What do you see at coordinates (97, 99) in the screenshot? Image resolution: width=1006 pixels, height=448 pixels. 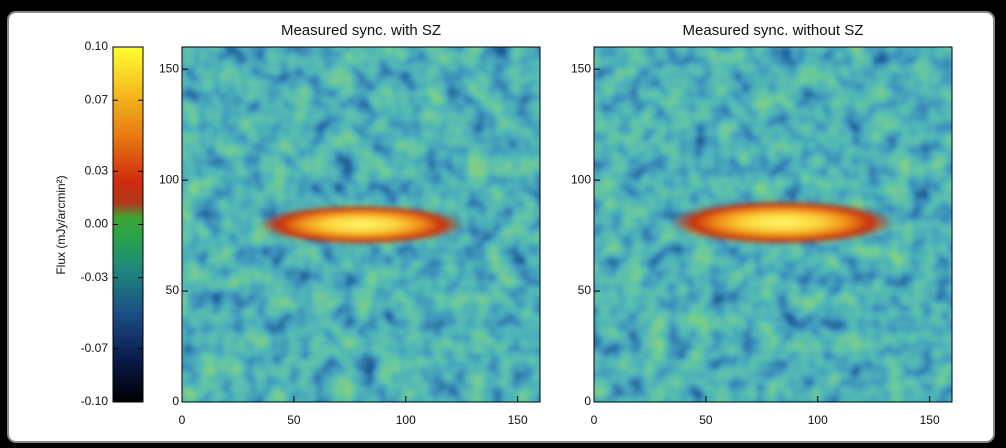 I see `colorbar-tick-label: 0.07` at bounding box center [97, 99].